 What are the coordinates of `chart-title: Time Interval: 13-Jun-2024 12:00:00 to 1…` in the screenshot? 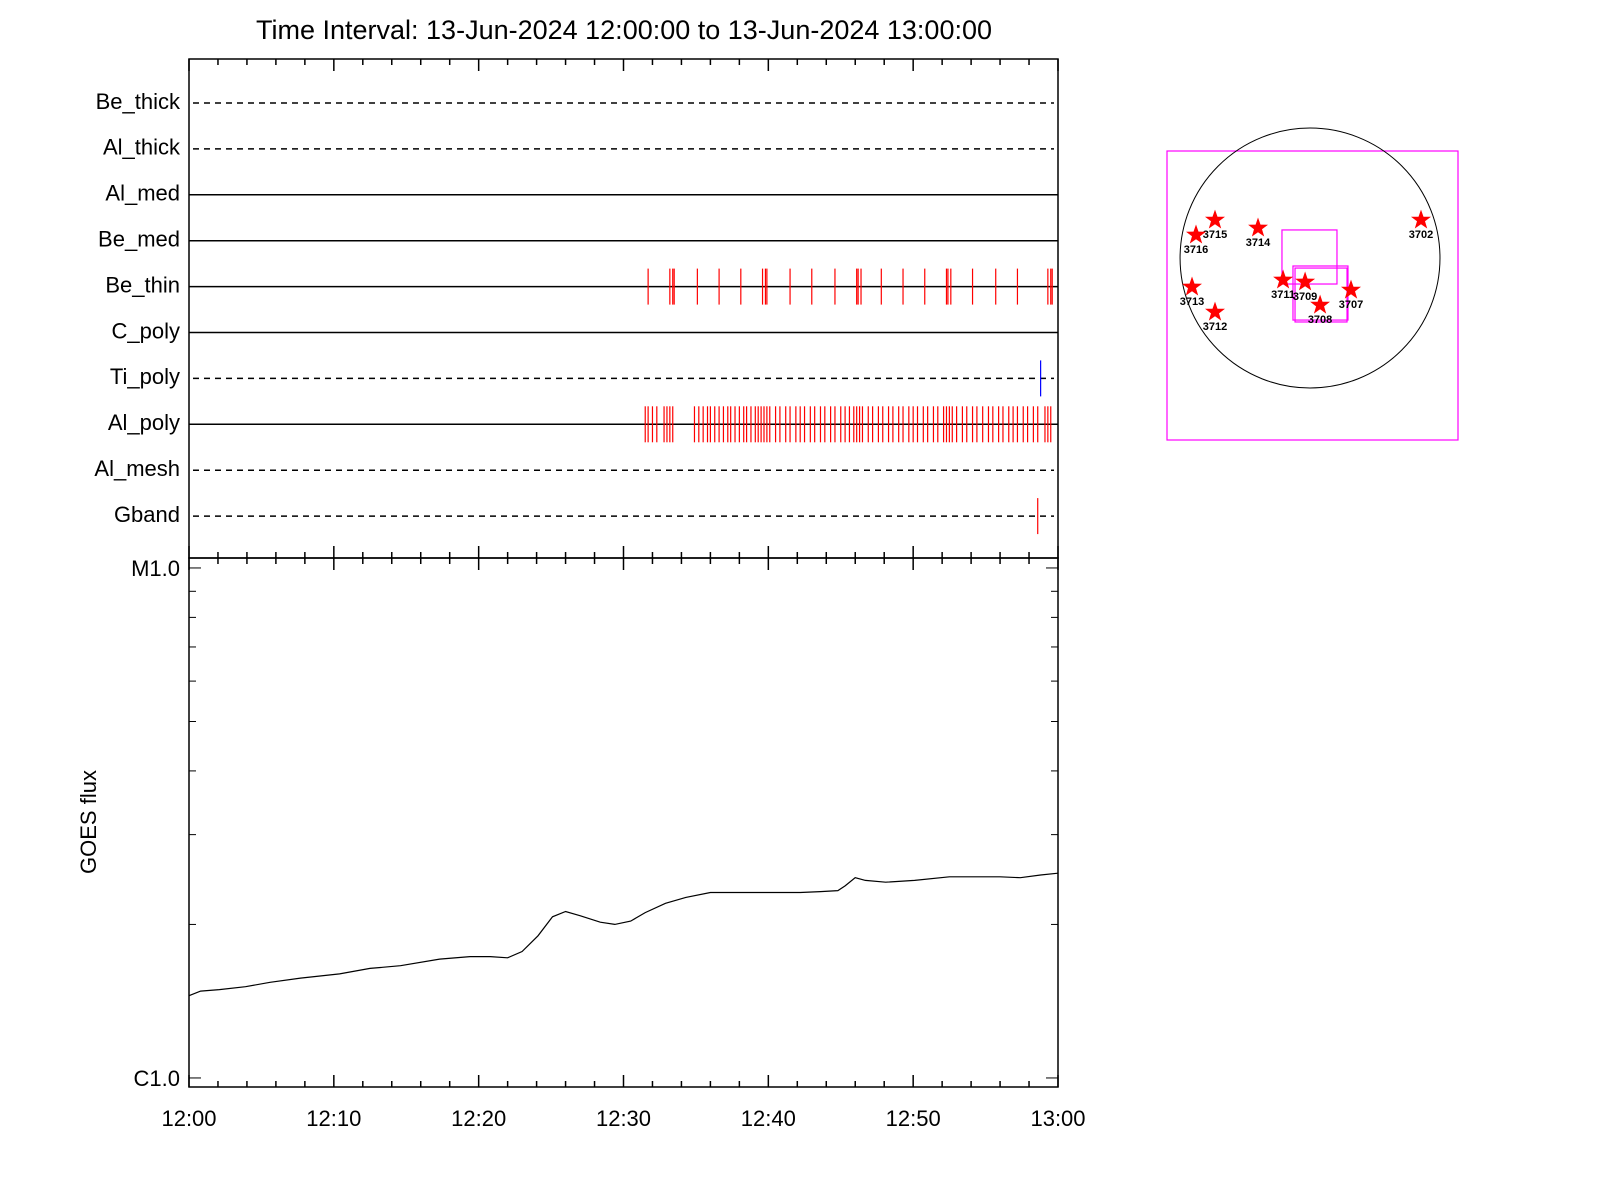 It's located at (624, 30).